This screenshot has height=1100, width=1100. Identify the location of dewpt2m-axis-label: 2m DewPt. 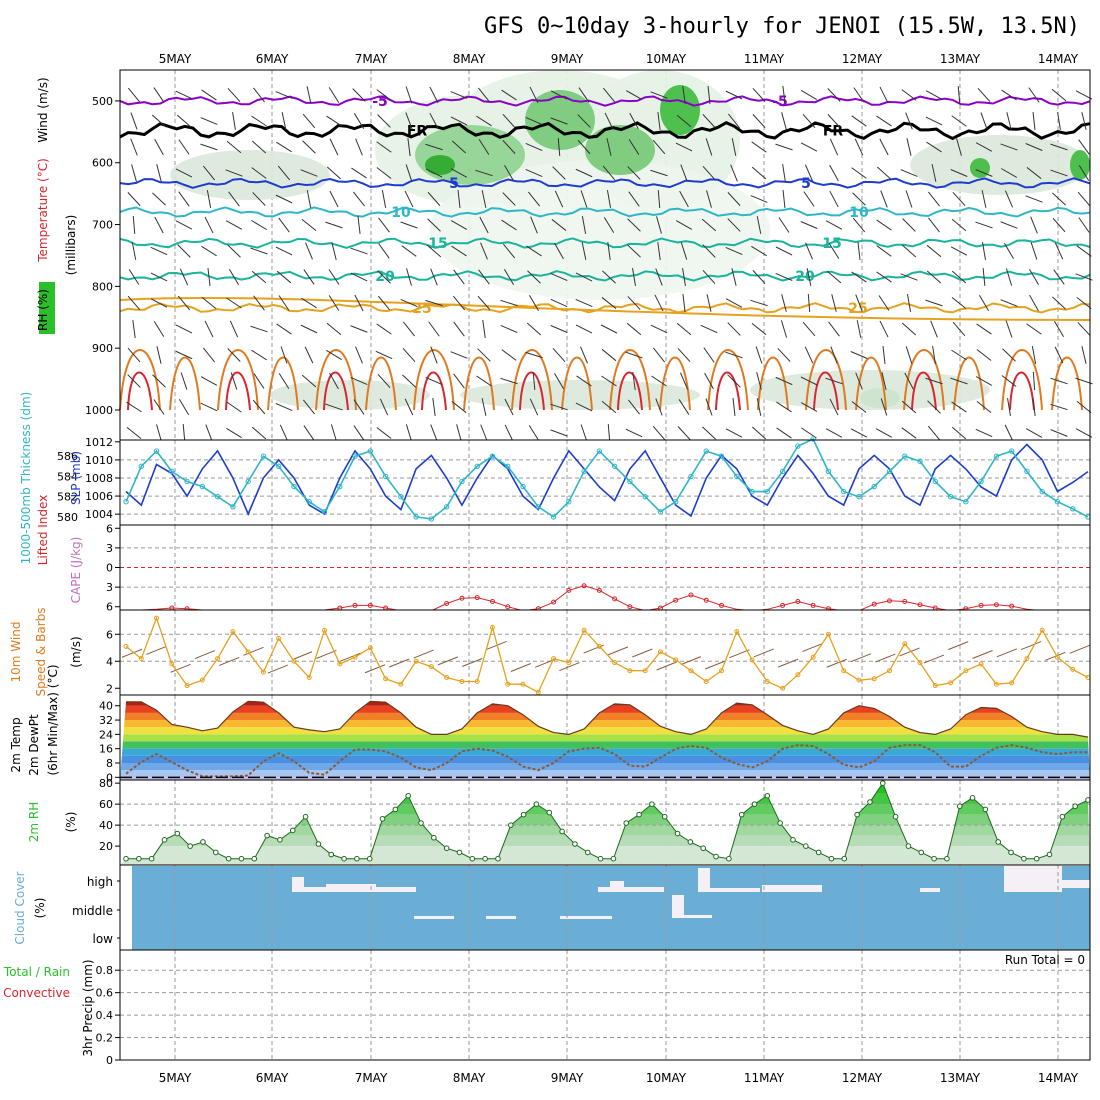
(34, 745).